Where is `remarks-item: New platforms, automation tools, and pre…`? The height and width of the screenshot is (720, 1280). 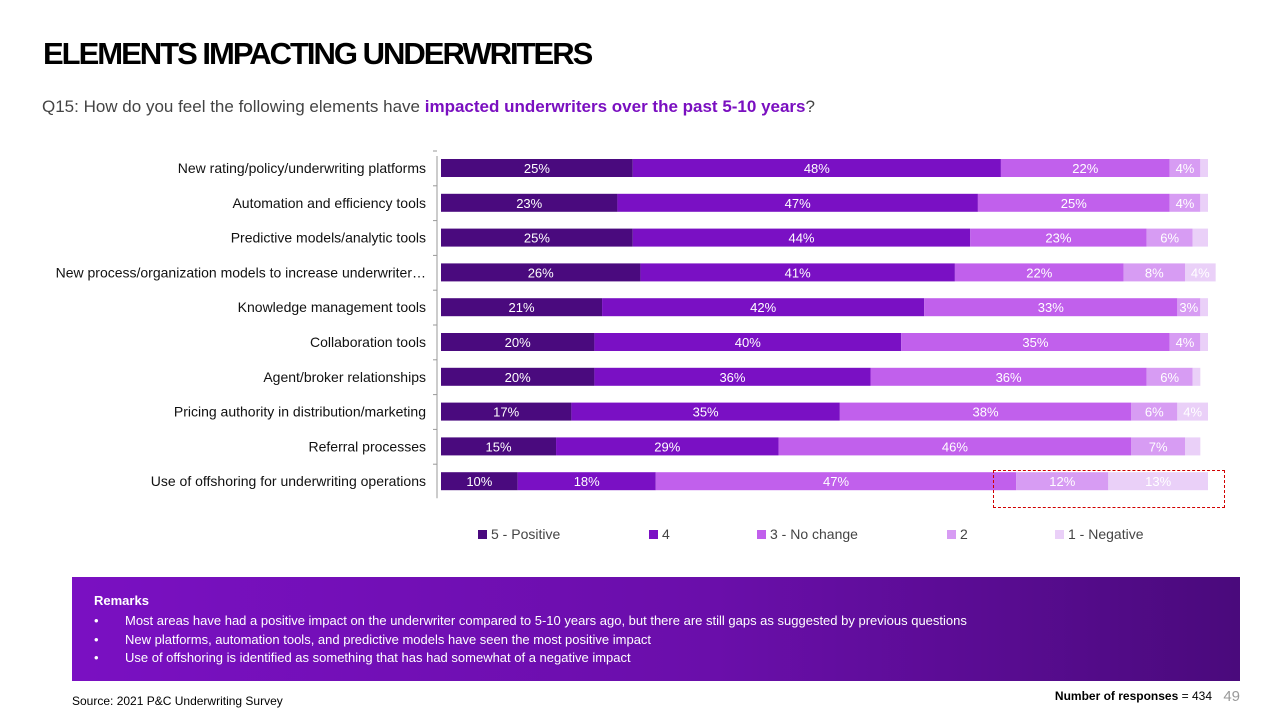 remarks-item: New platforms, automation tools, and pre… is located at coordinates (656, 640).